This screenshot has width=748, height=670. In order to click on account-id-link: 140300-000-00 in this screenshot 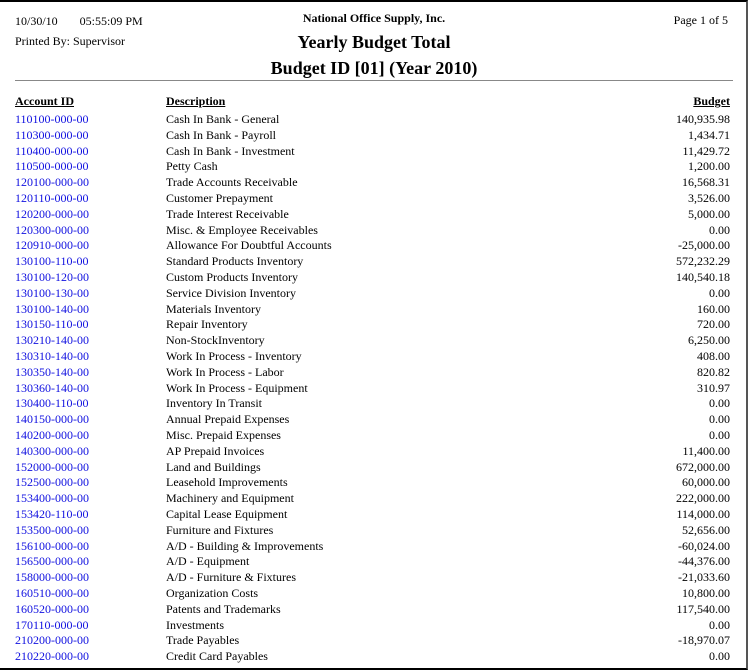, I will do `click(52, 450)`.